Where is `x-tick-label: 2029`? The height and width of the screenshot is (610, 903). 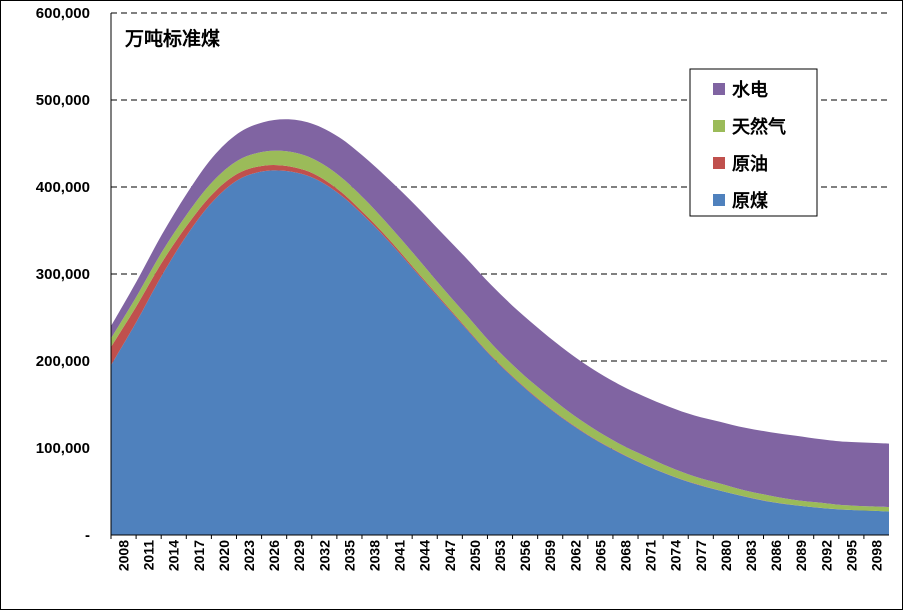
x-tick-label: 2029 is located at coordinates (299, 555).